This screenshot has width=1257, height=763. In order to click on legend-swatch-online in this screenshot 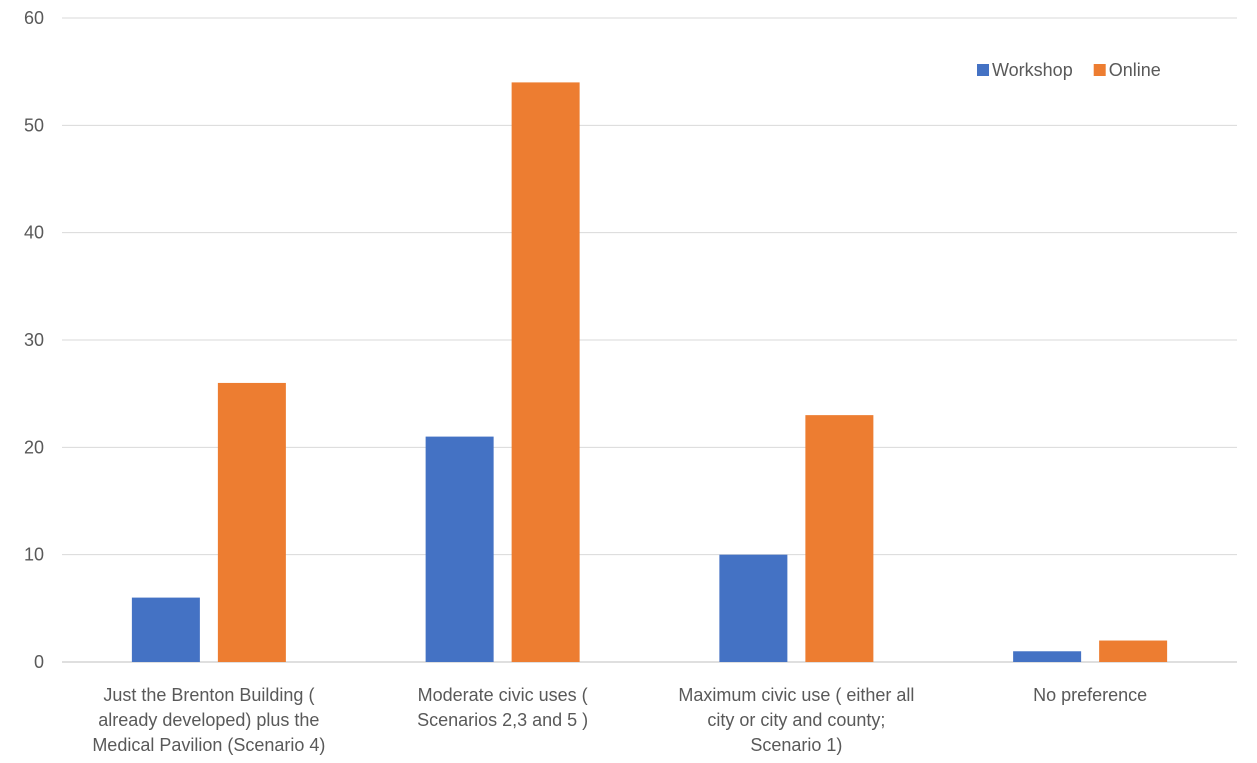, I will do `click(1099, 70)`.